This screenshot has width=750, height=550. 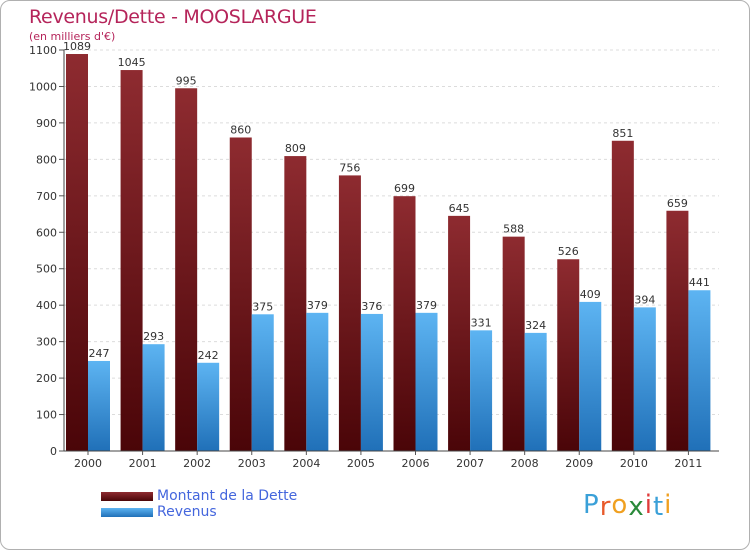 What do you see at coordinates (644, 379) in the screenshot?
I see `bar-revenue-2010` at bounding box center [644, 379].